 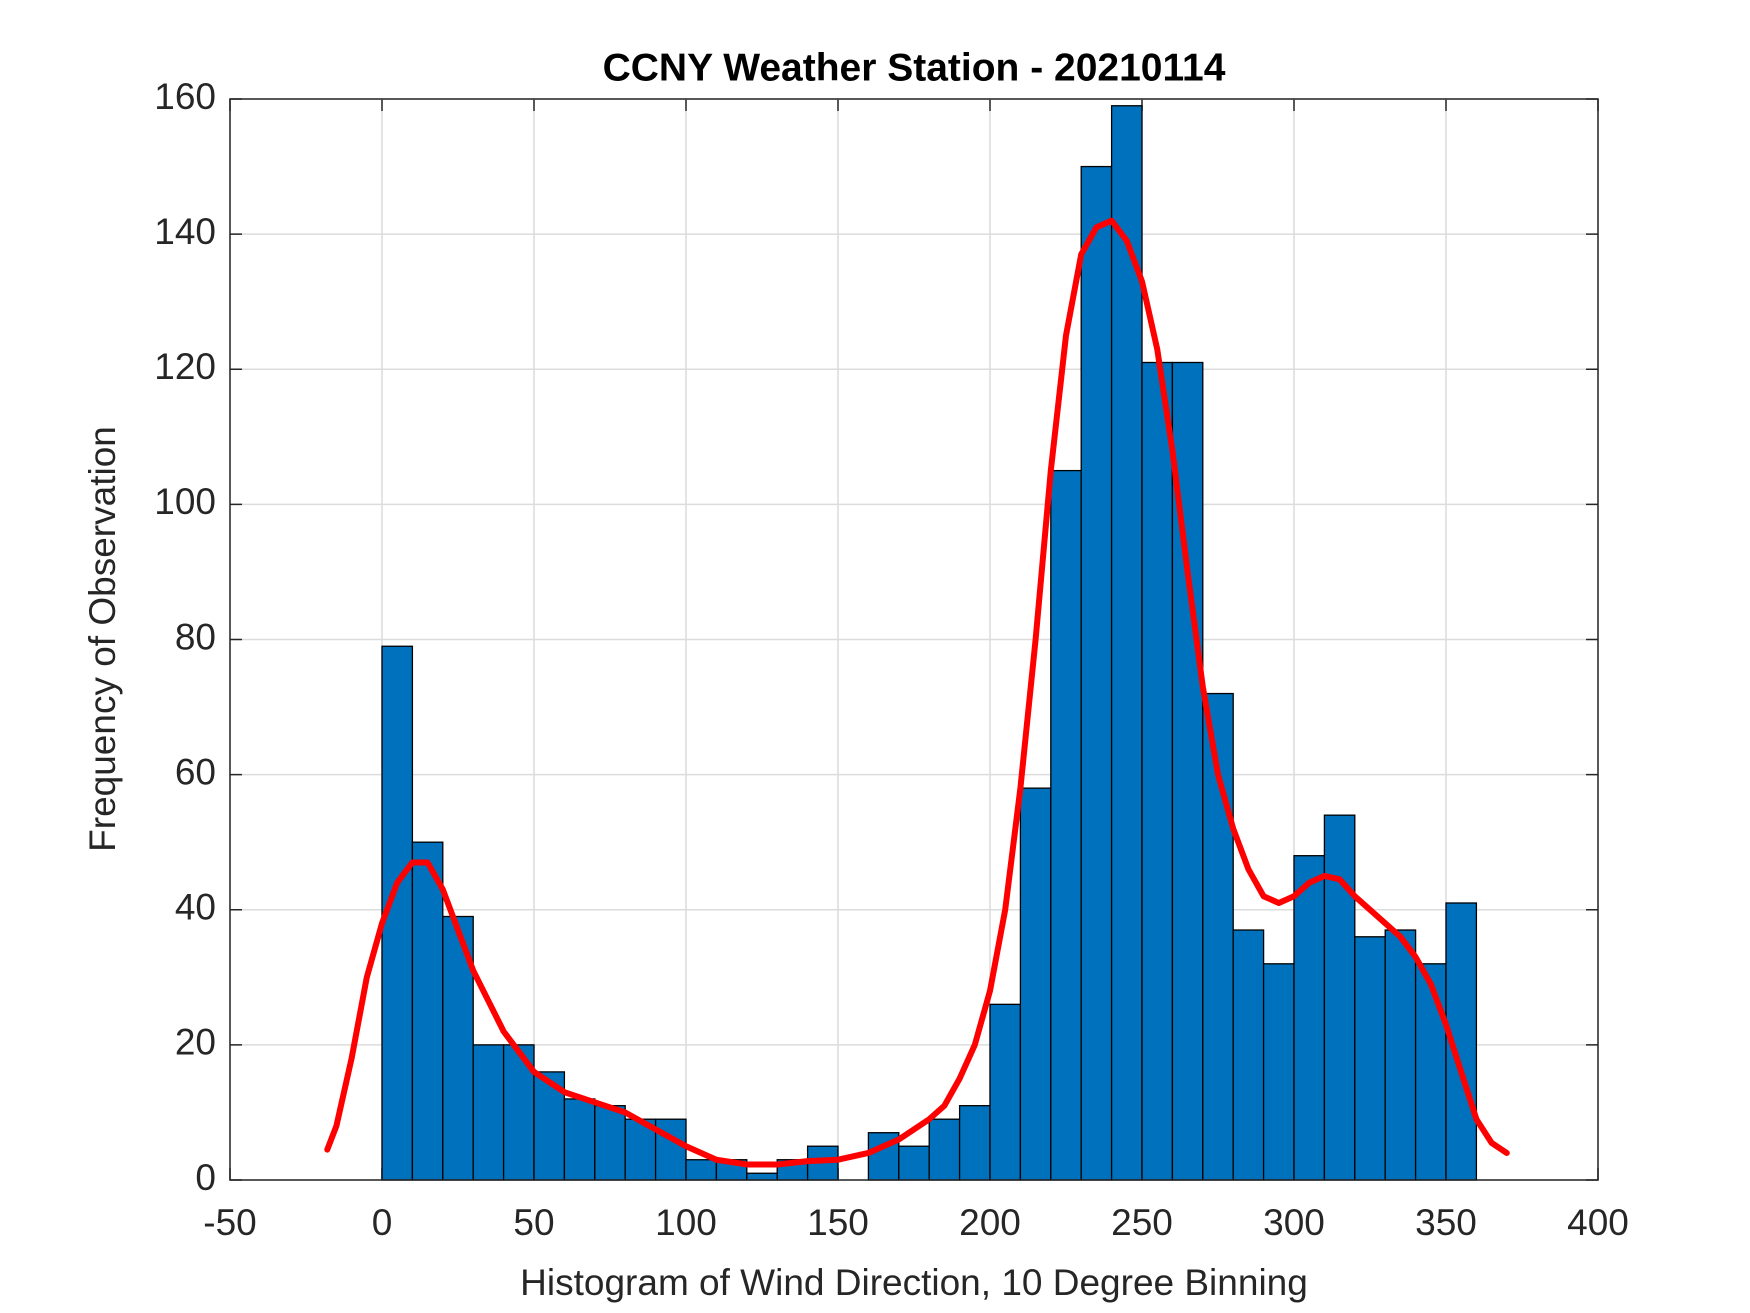 What do you see at coordinates (229, 1222) in the screenshot?
I see `x-tick-label: -50` at bounding box center [229, 1222].